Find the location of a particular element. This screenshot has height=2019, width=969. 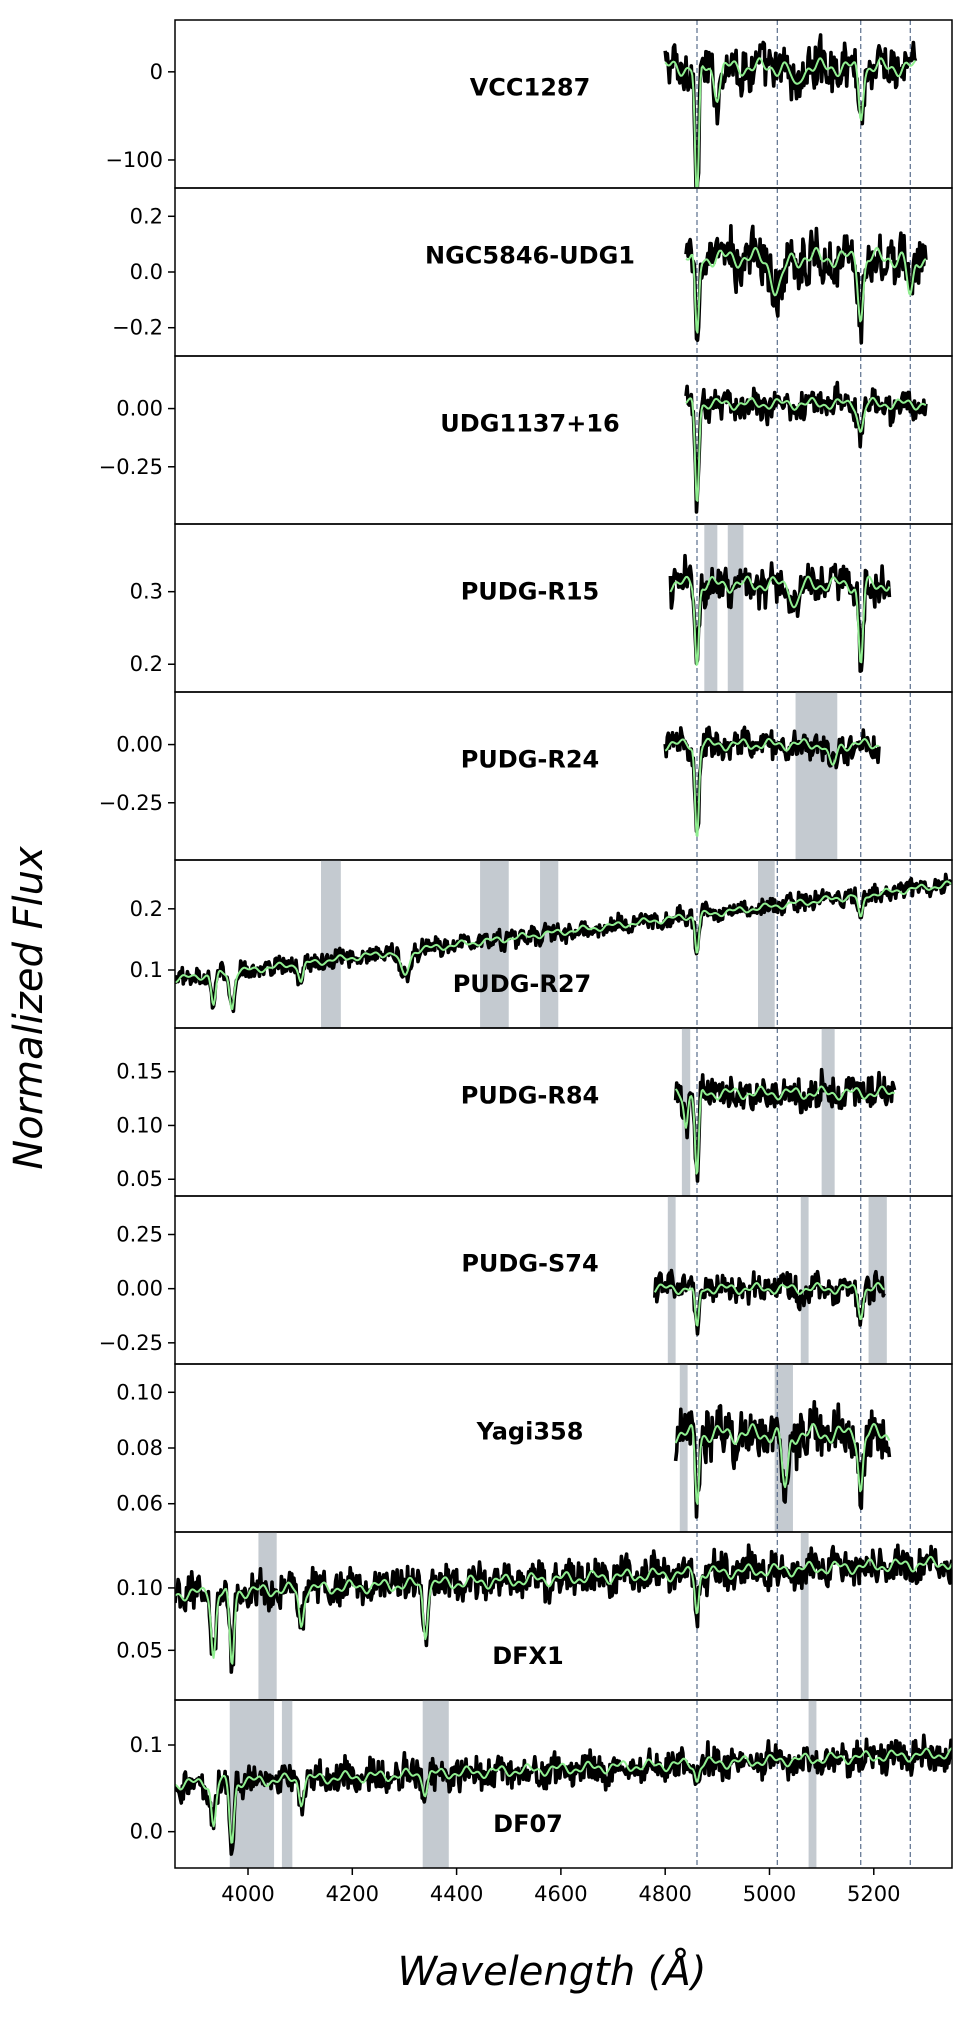

panel-label-pudg-s74: PUDG-S74 is located at coordinates (529, 1264).